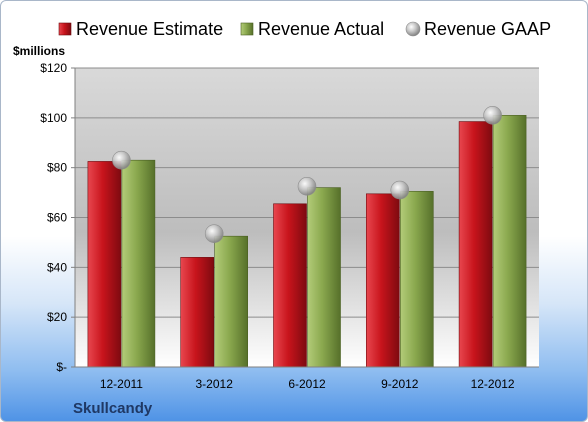 The image size is (588, 422). Describe the element at coordinates (400, 384) in the screenshot. I see `x-tick-label: 9-2012` at that location.